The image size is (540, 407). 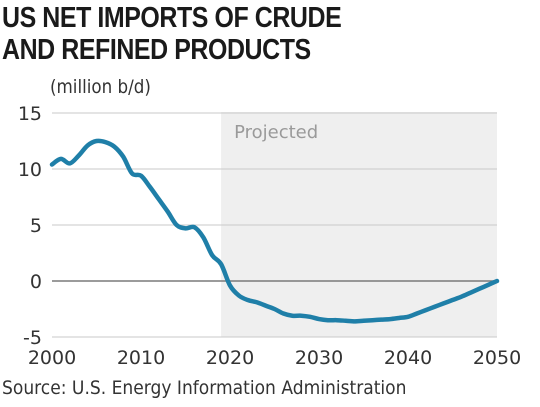 I want to click on y-tick-label: 10, so click(x=30, y=170).